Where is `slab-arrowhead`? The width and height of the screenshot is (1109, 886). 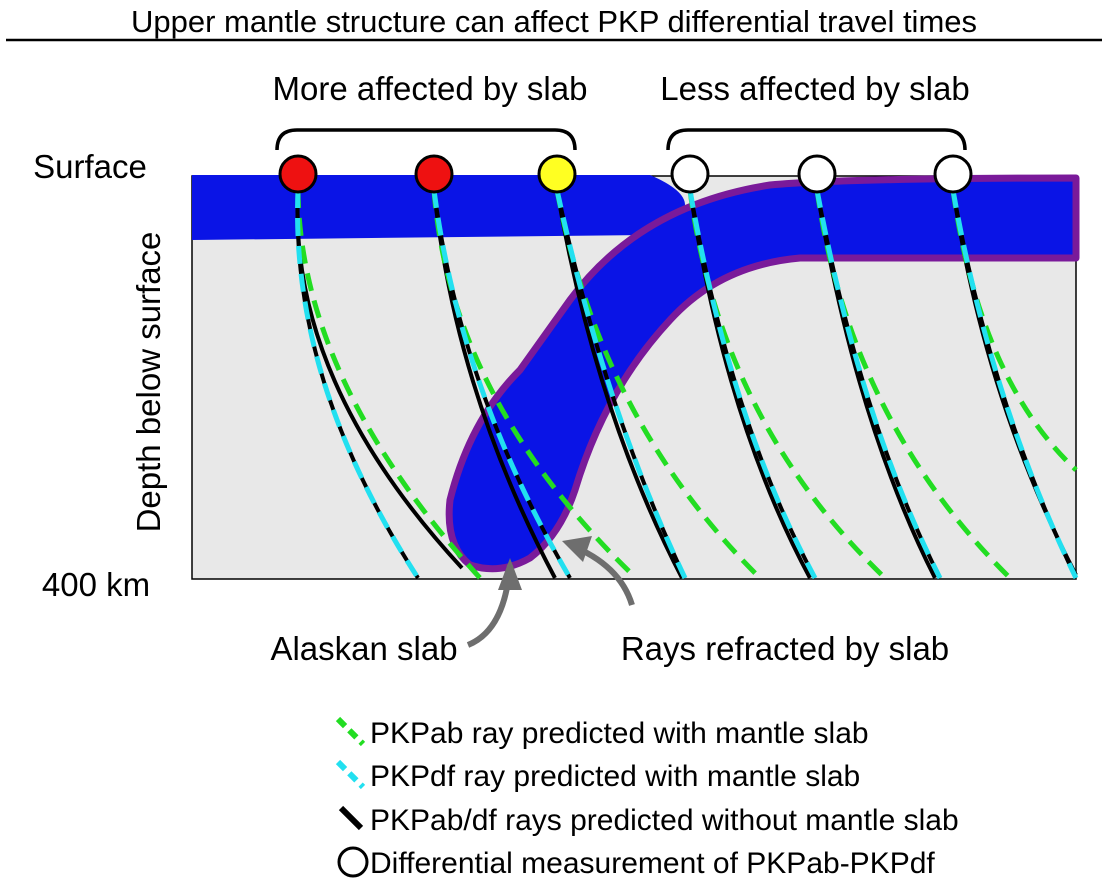
slab-arrowhead is located at coordinates (510, 574).